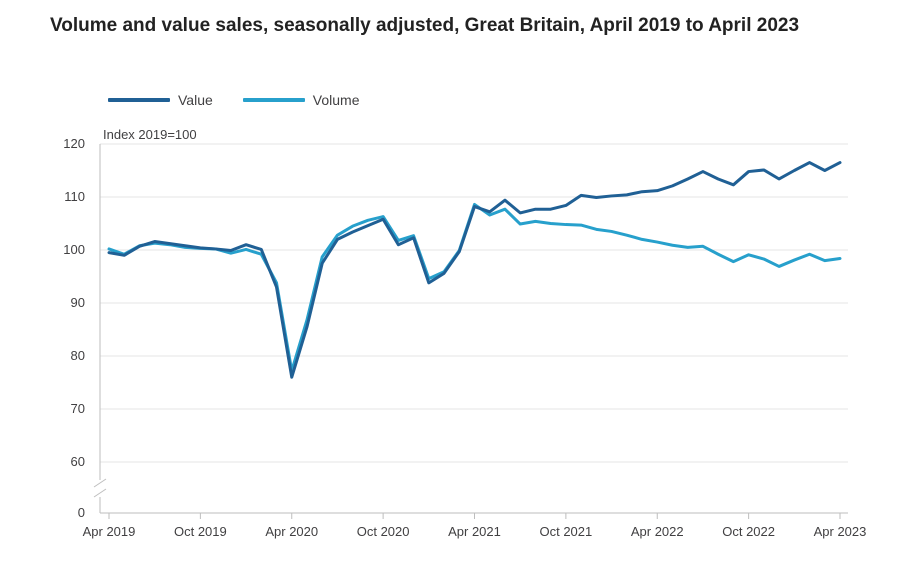 The height and width of the screenshot is (585, 922). I want to click on x-tick-label: Apr 2020, so click(291, 531).